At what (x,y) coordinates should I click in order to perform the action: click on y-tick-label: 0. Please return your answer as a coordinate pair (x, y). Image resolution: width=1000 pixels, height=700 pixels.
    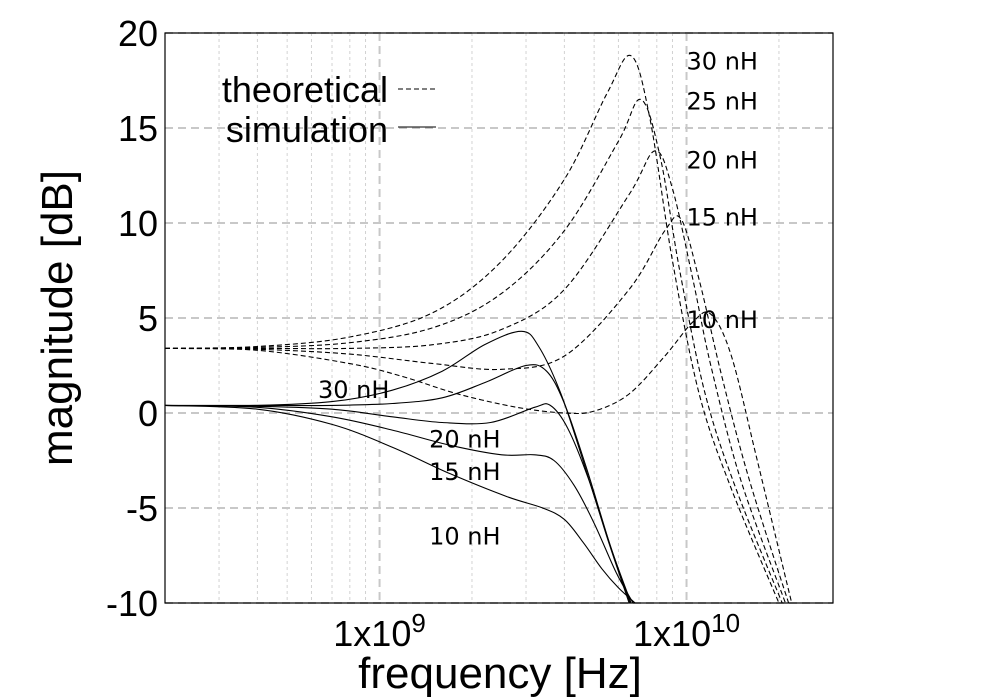
    Looking at the image, I should click on (148, 413).